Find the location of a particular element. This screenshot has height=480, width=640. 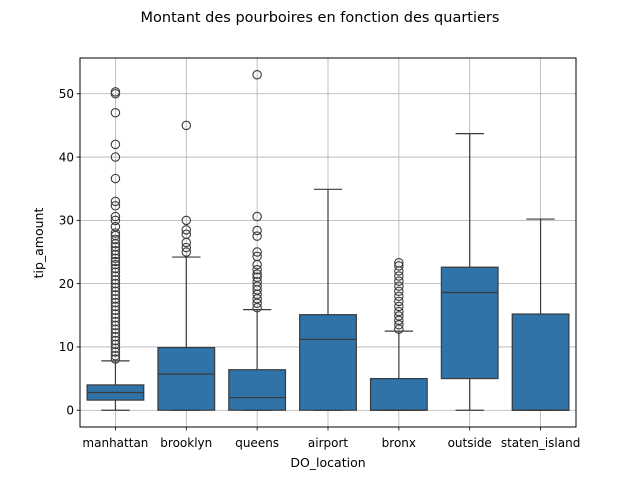

box-group-queens is located at coordinates (257, 240).